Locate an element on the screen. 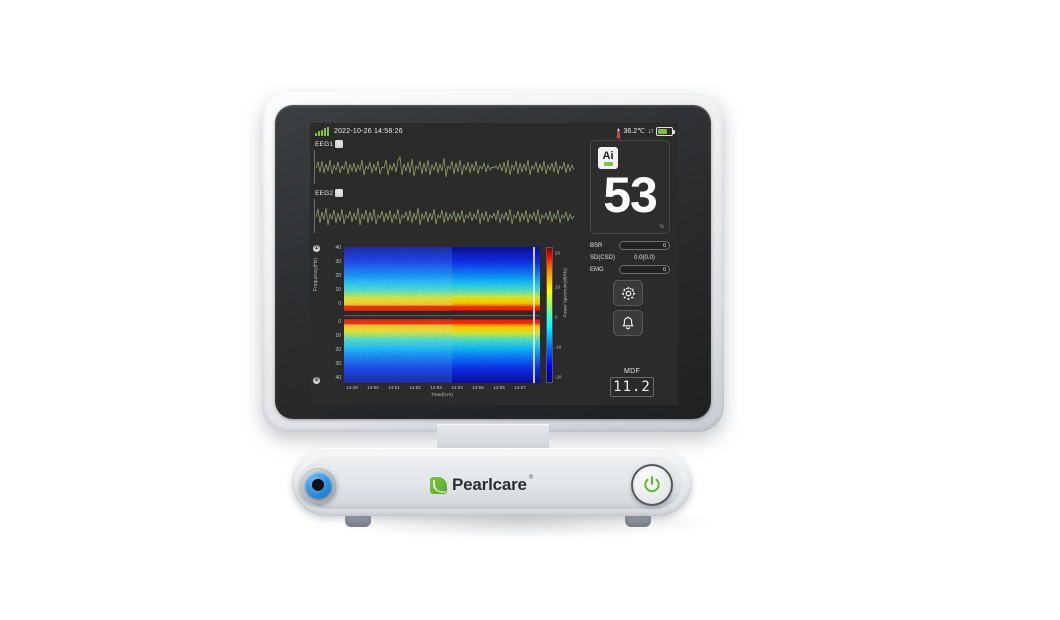 The height and width of the screenshot is (620, 1060). ytick-top-10: 10 is located at coordinates (338, 290).